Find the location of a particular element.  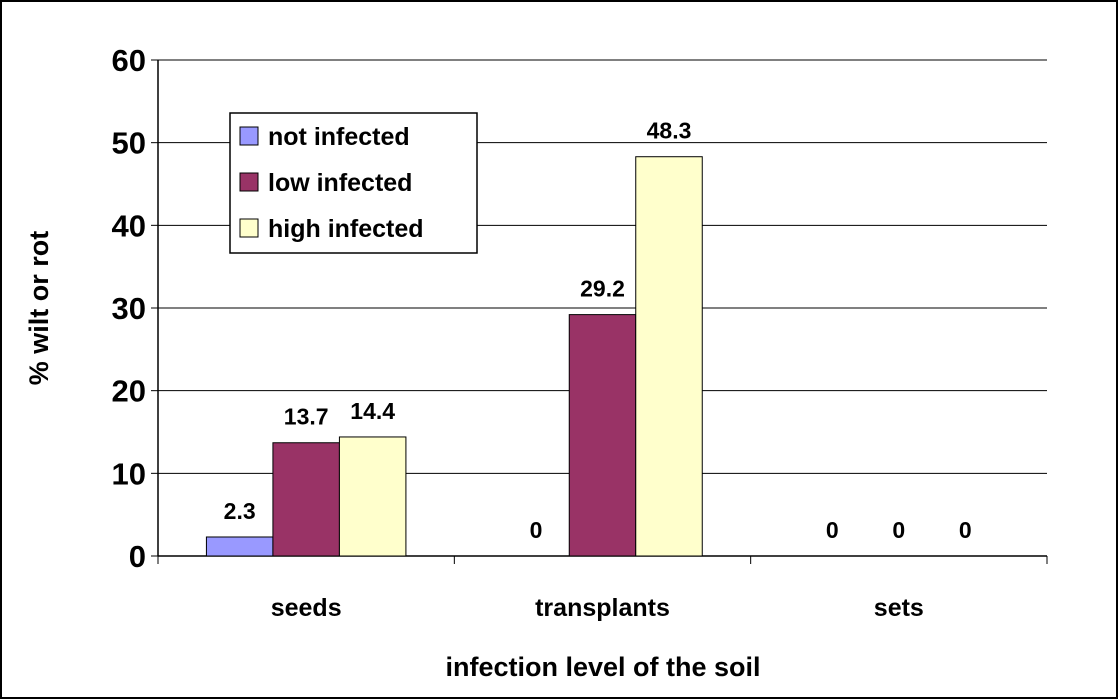

legend-label: not infected is located at coordinates (339, 137).